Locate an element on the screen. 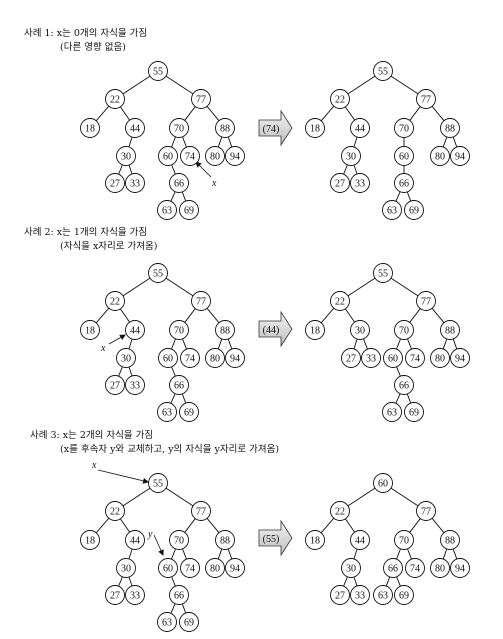  tree-node: 70 is located at coordinates (179, 540).